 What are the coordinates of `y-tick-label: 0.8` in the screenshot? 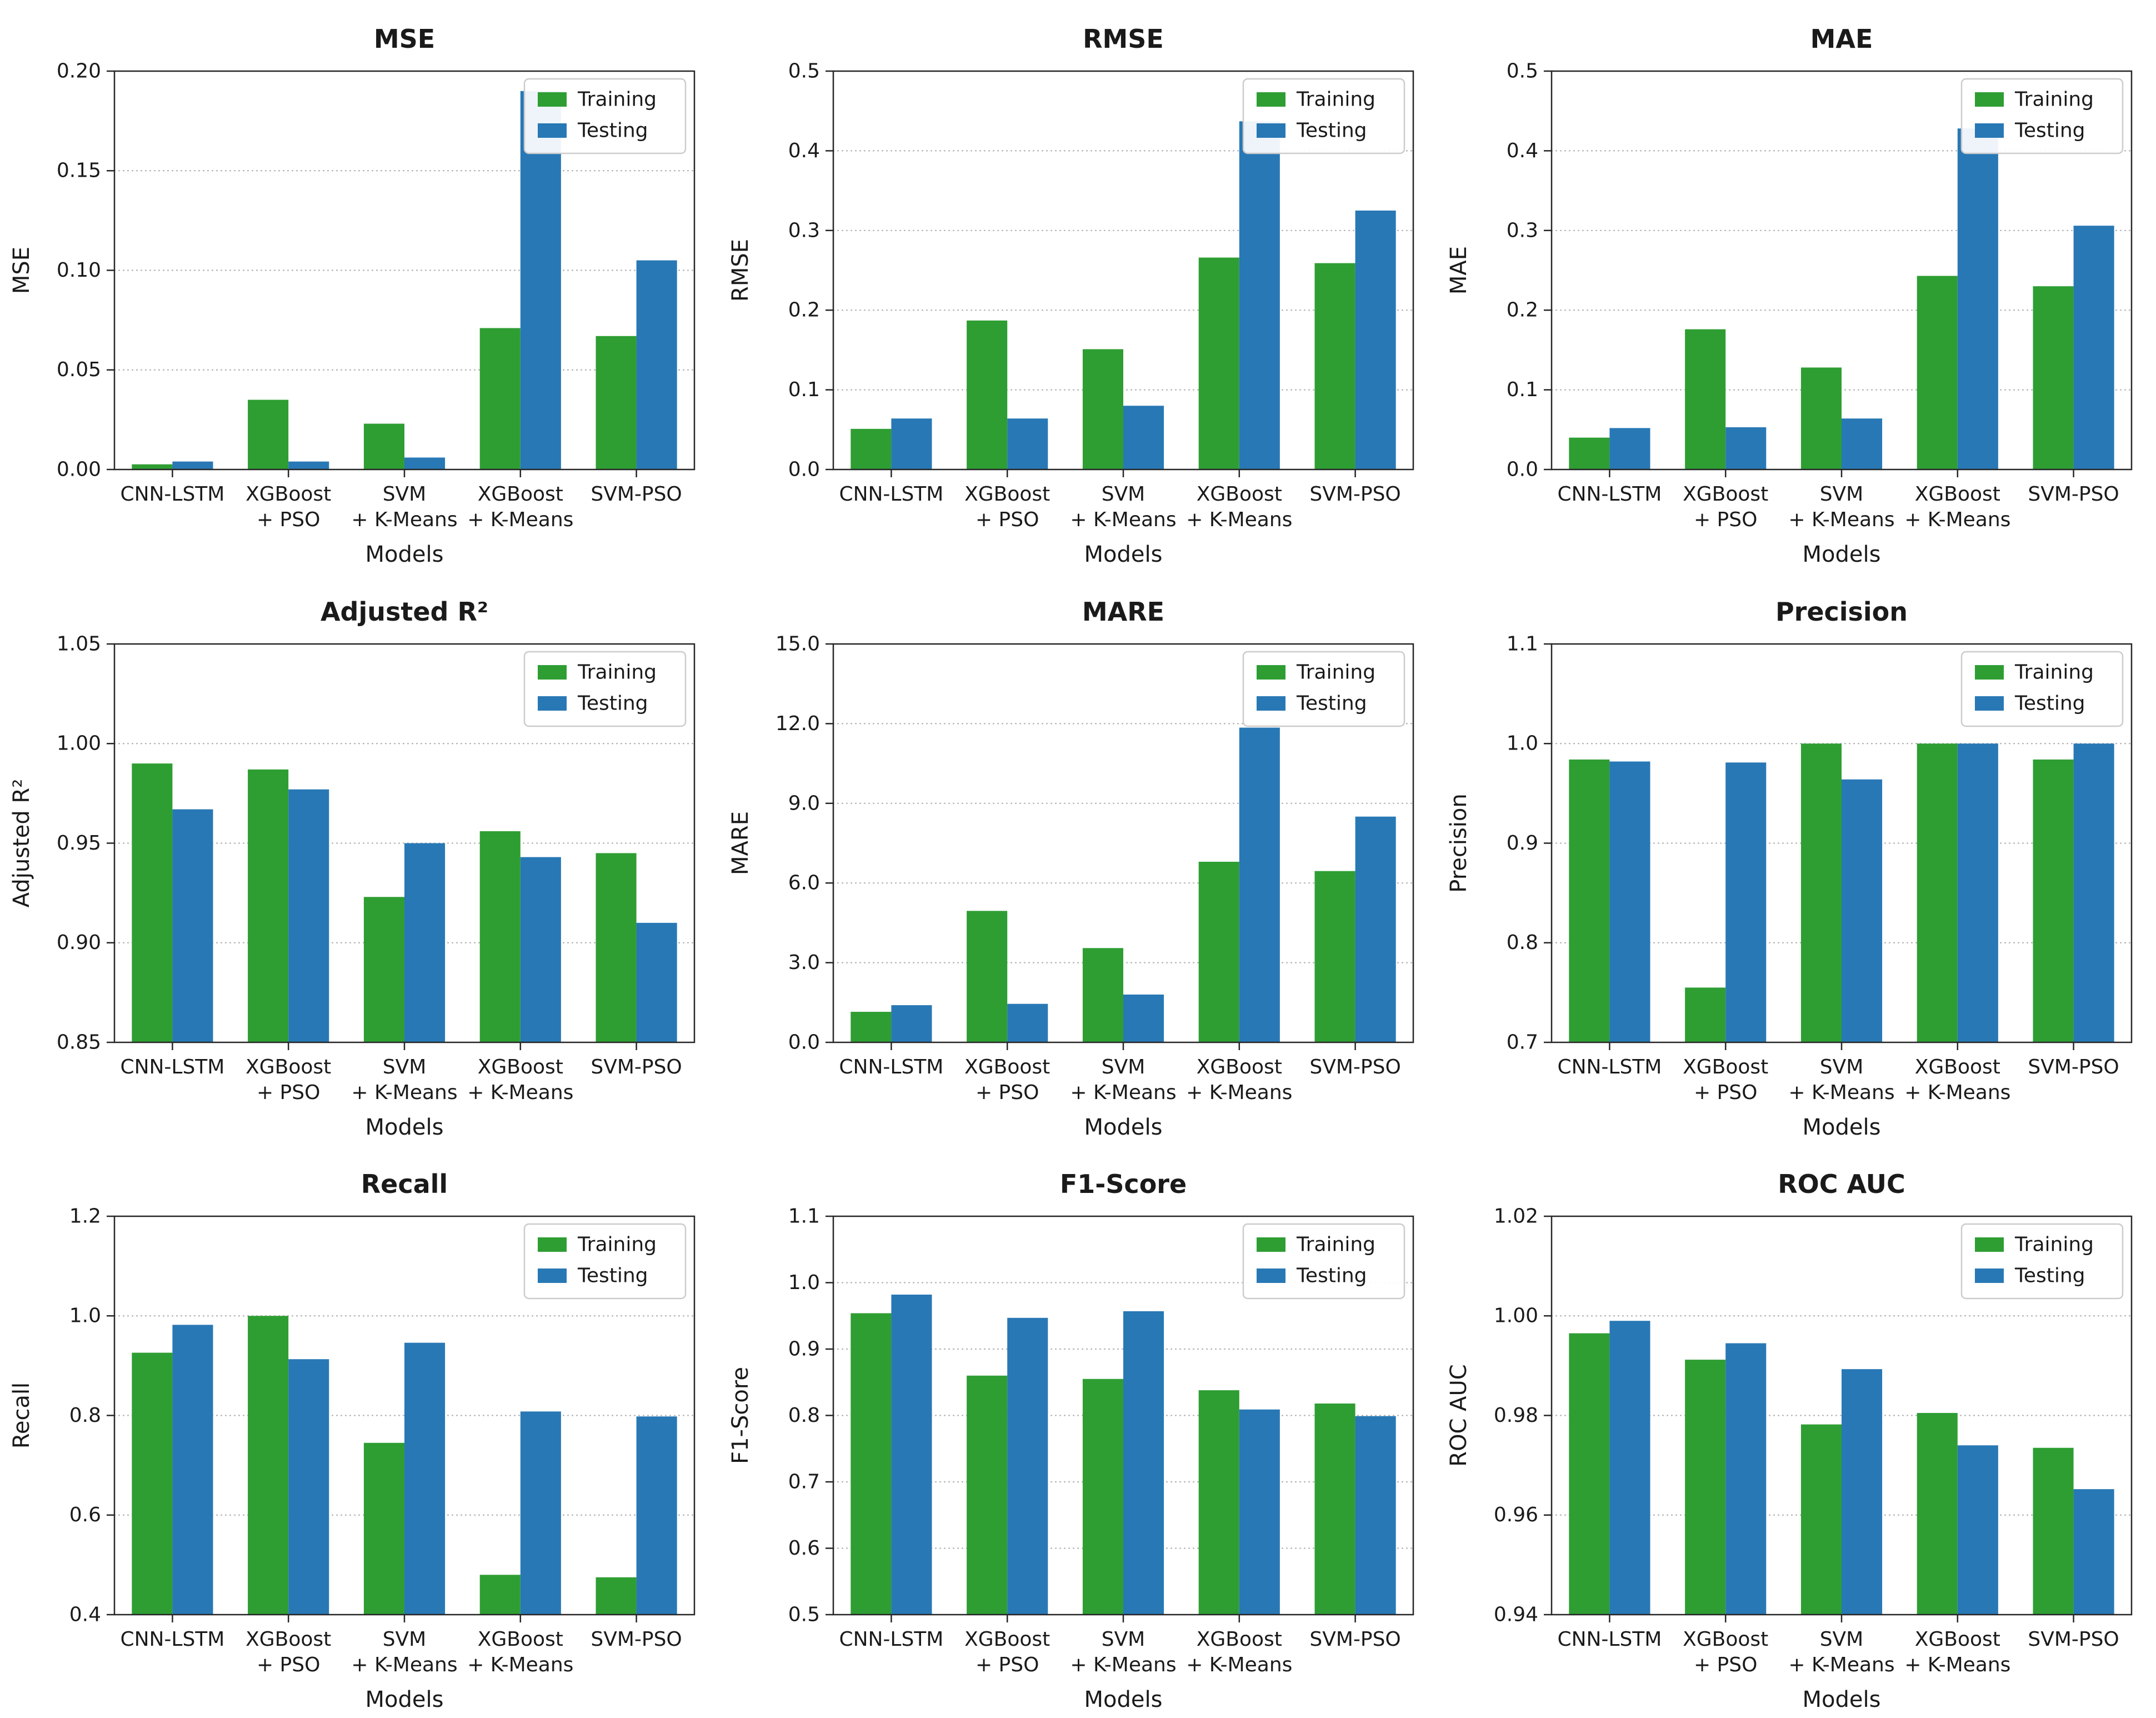 It's located at (1523, 942).